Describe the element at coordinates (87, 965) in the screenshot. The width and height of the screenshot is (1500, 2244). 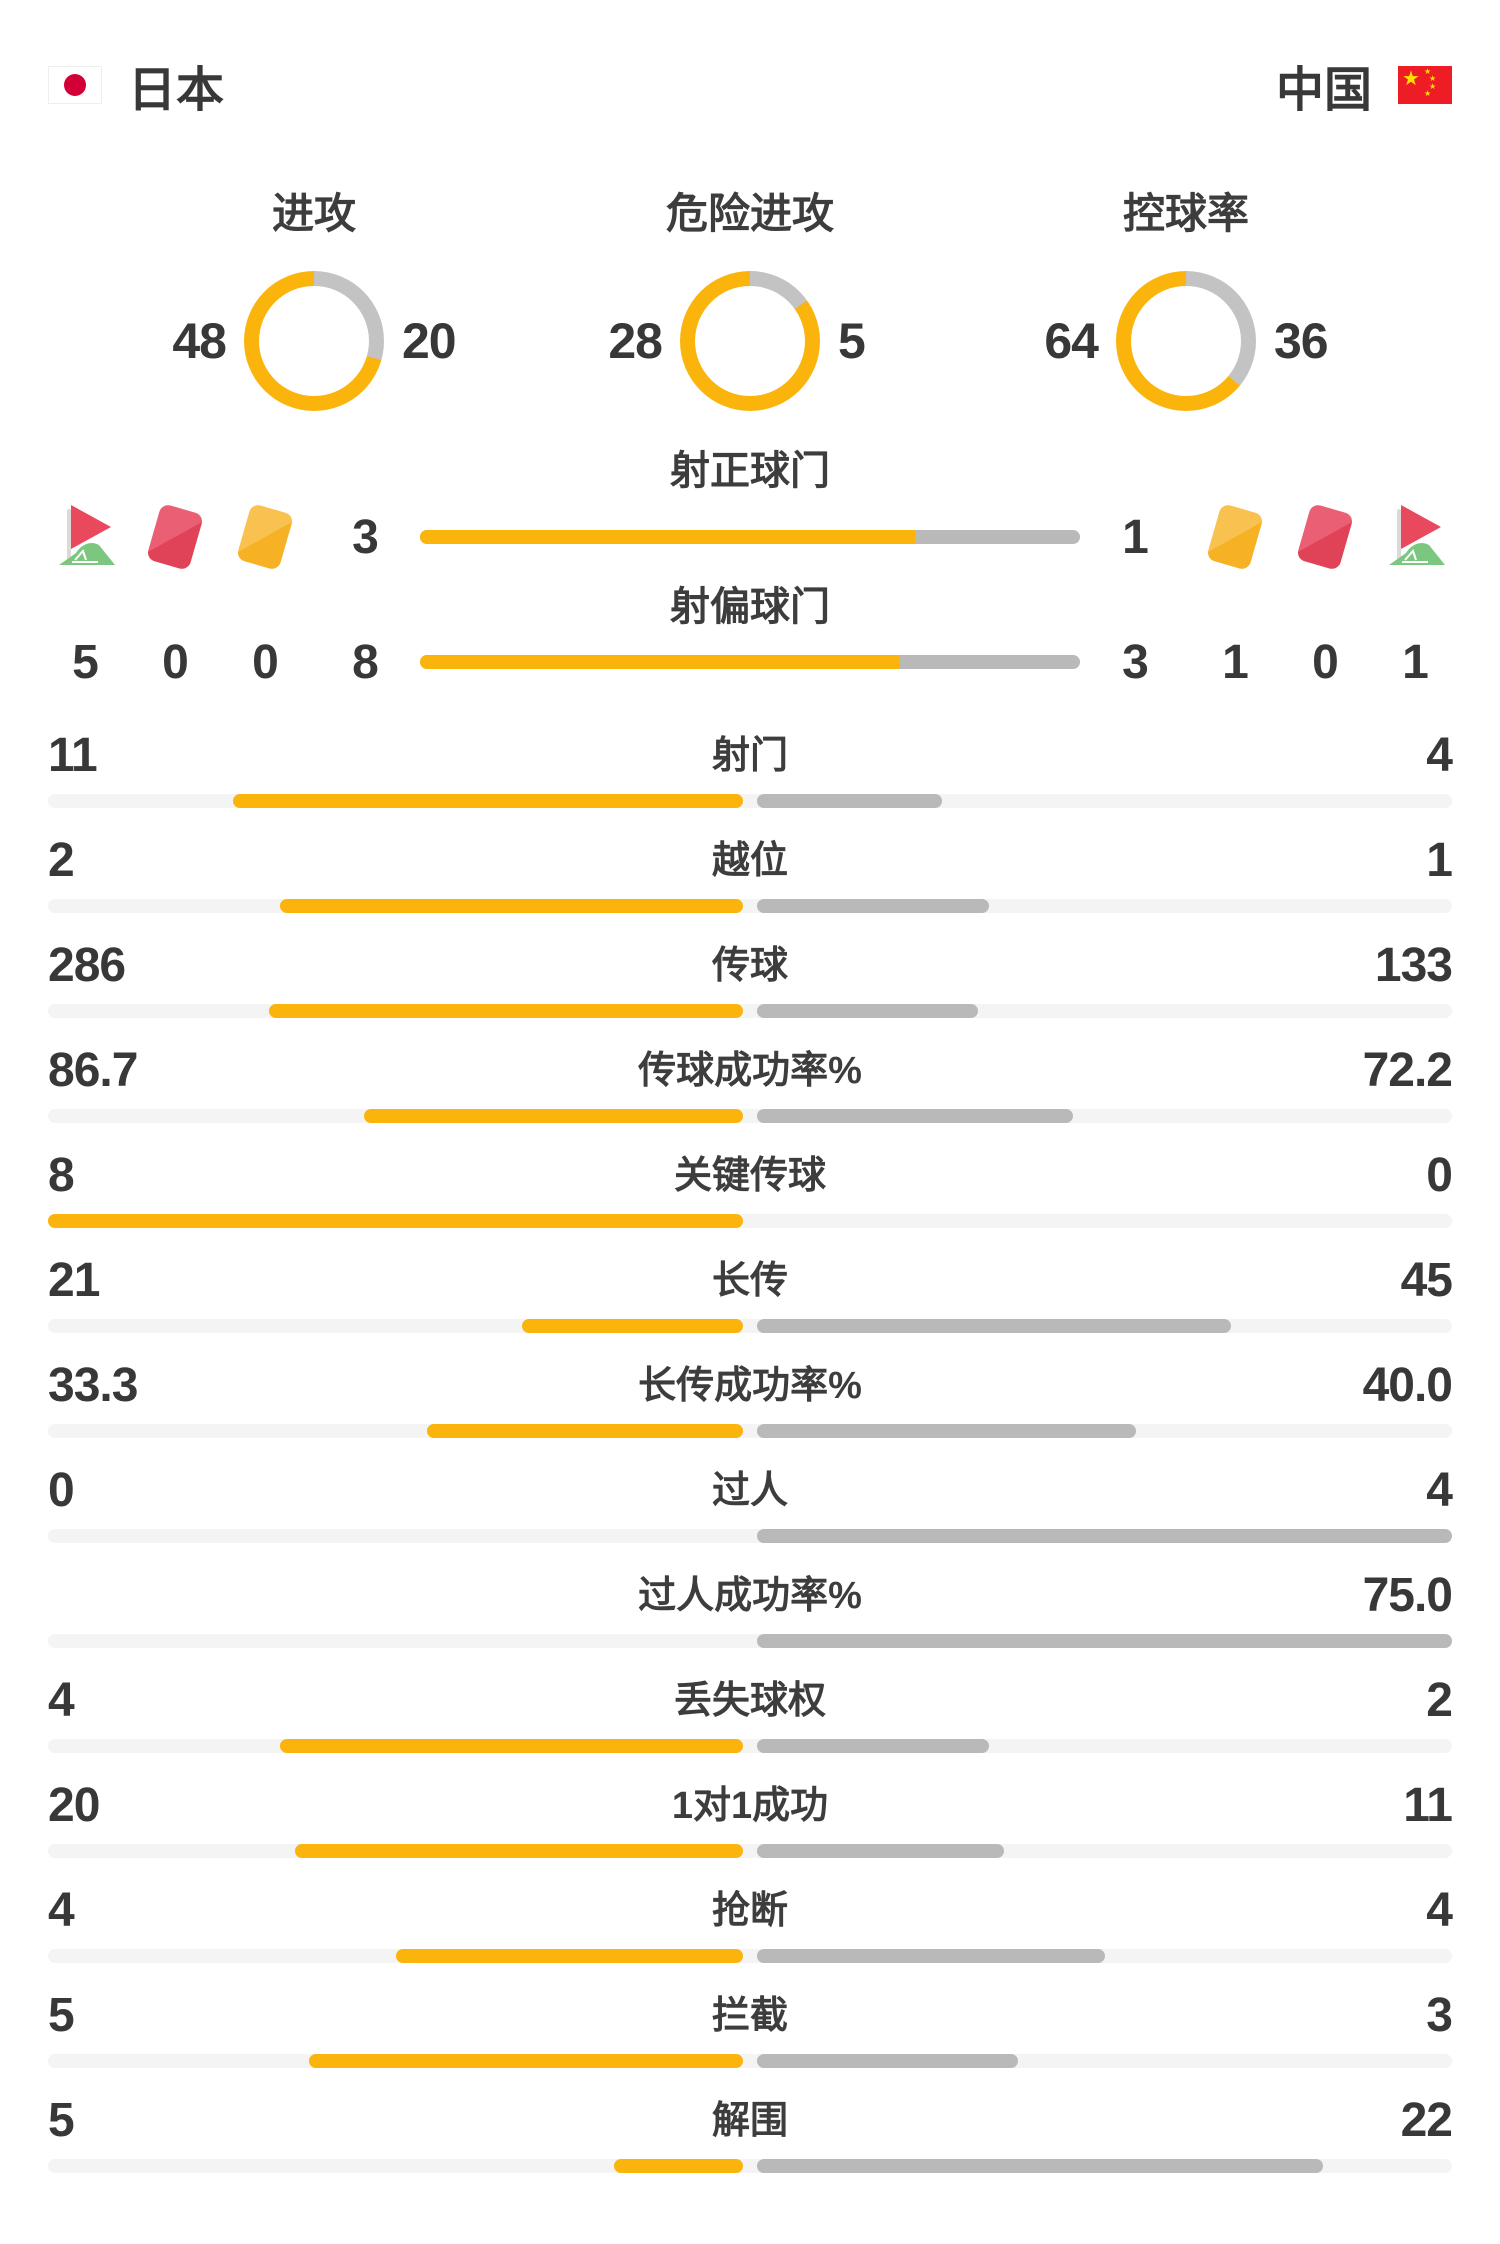
I see `stat-home-value: 286` at that location.